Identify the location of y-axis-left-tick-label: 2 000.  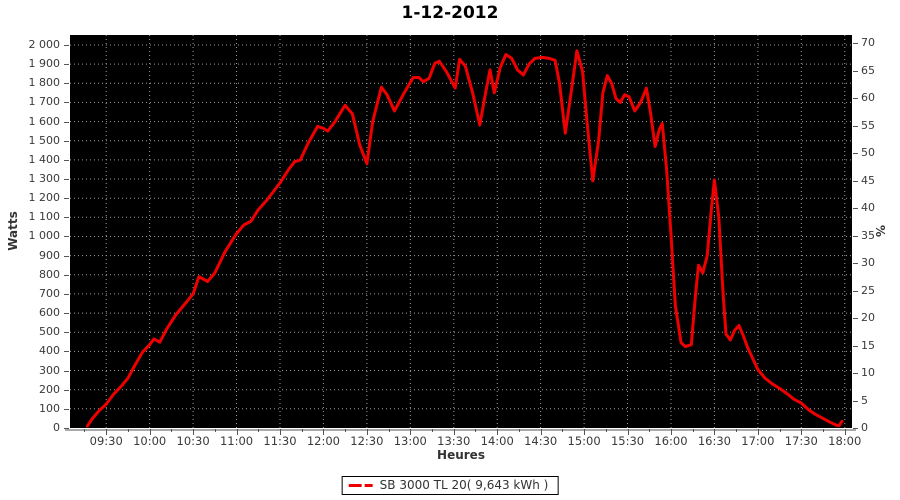
(44, 44).